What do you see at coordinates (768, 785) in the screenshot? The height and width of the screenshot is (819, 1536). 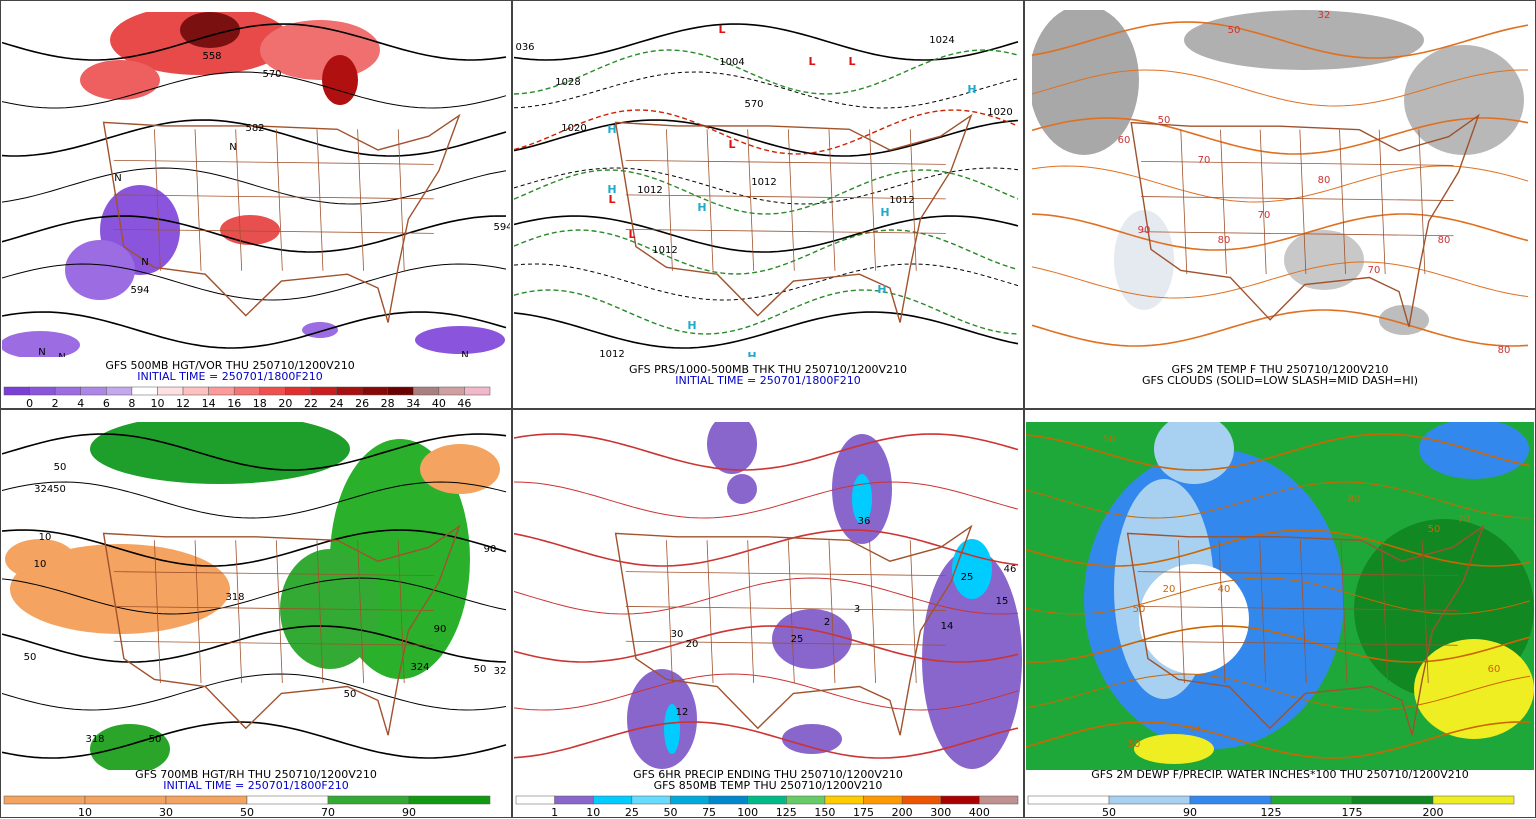 I see `caption: GFS 850MB TEMP THU 250710/1200V210` at bounding box center [768, 785].